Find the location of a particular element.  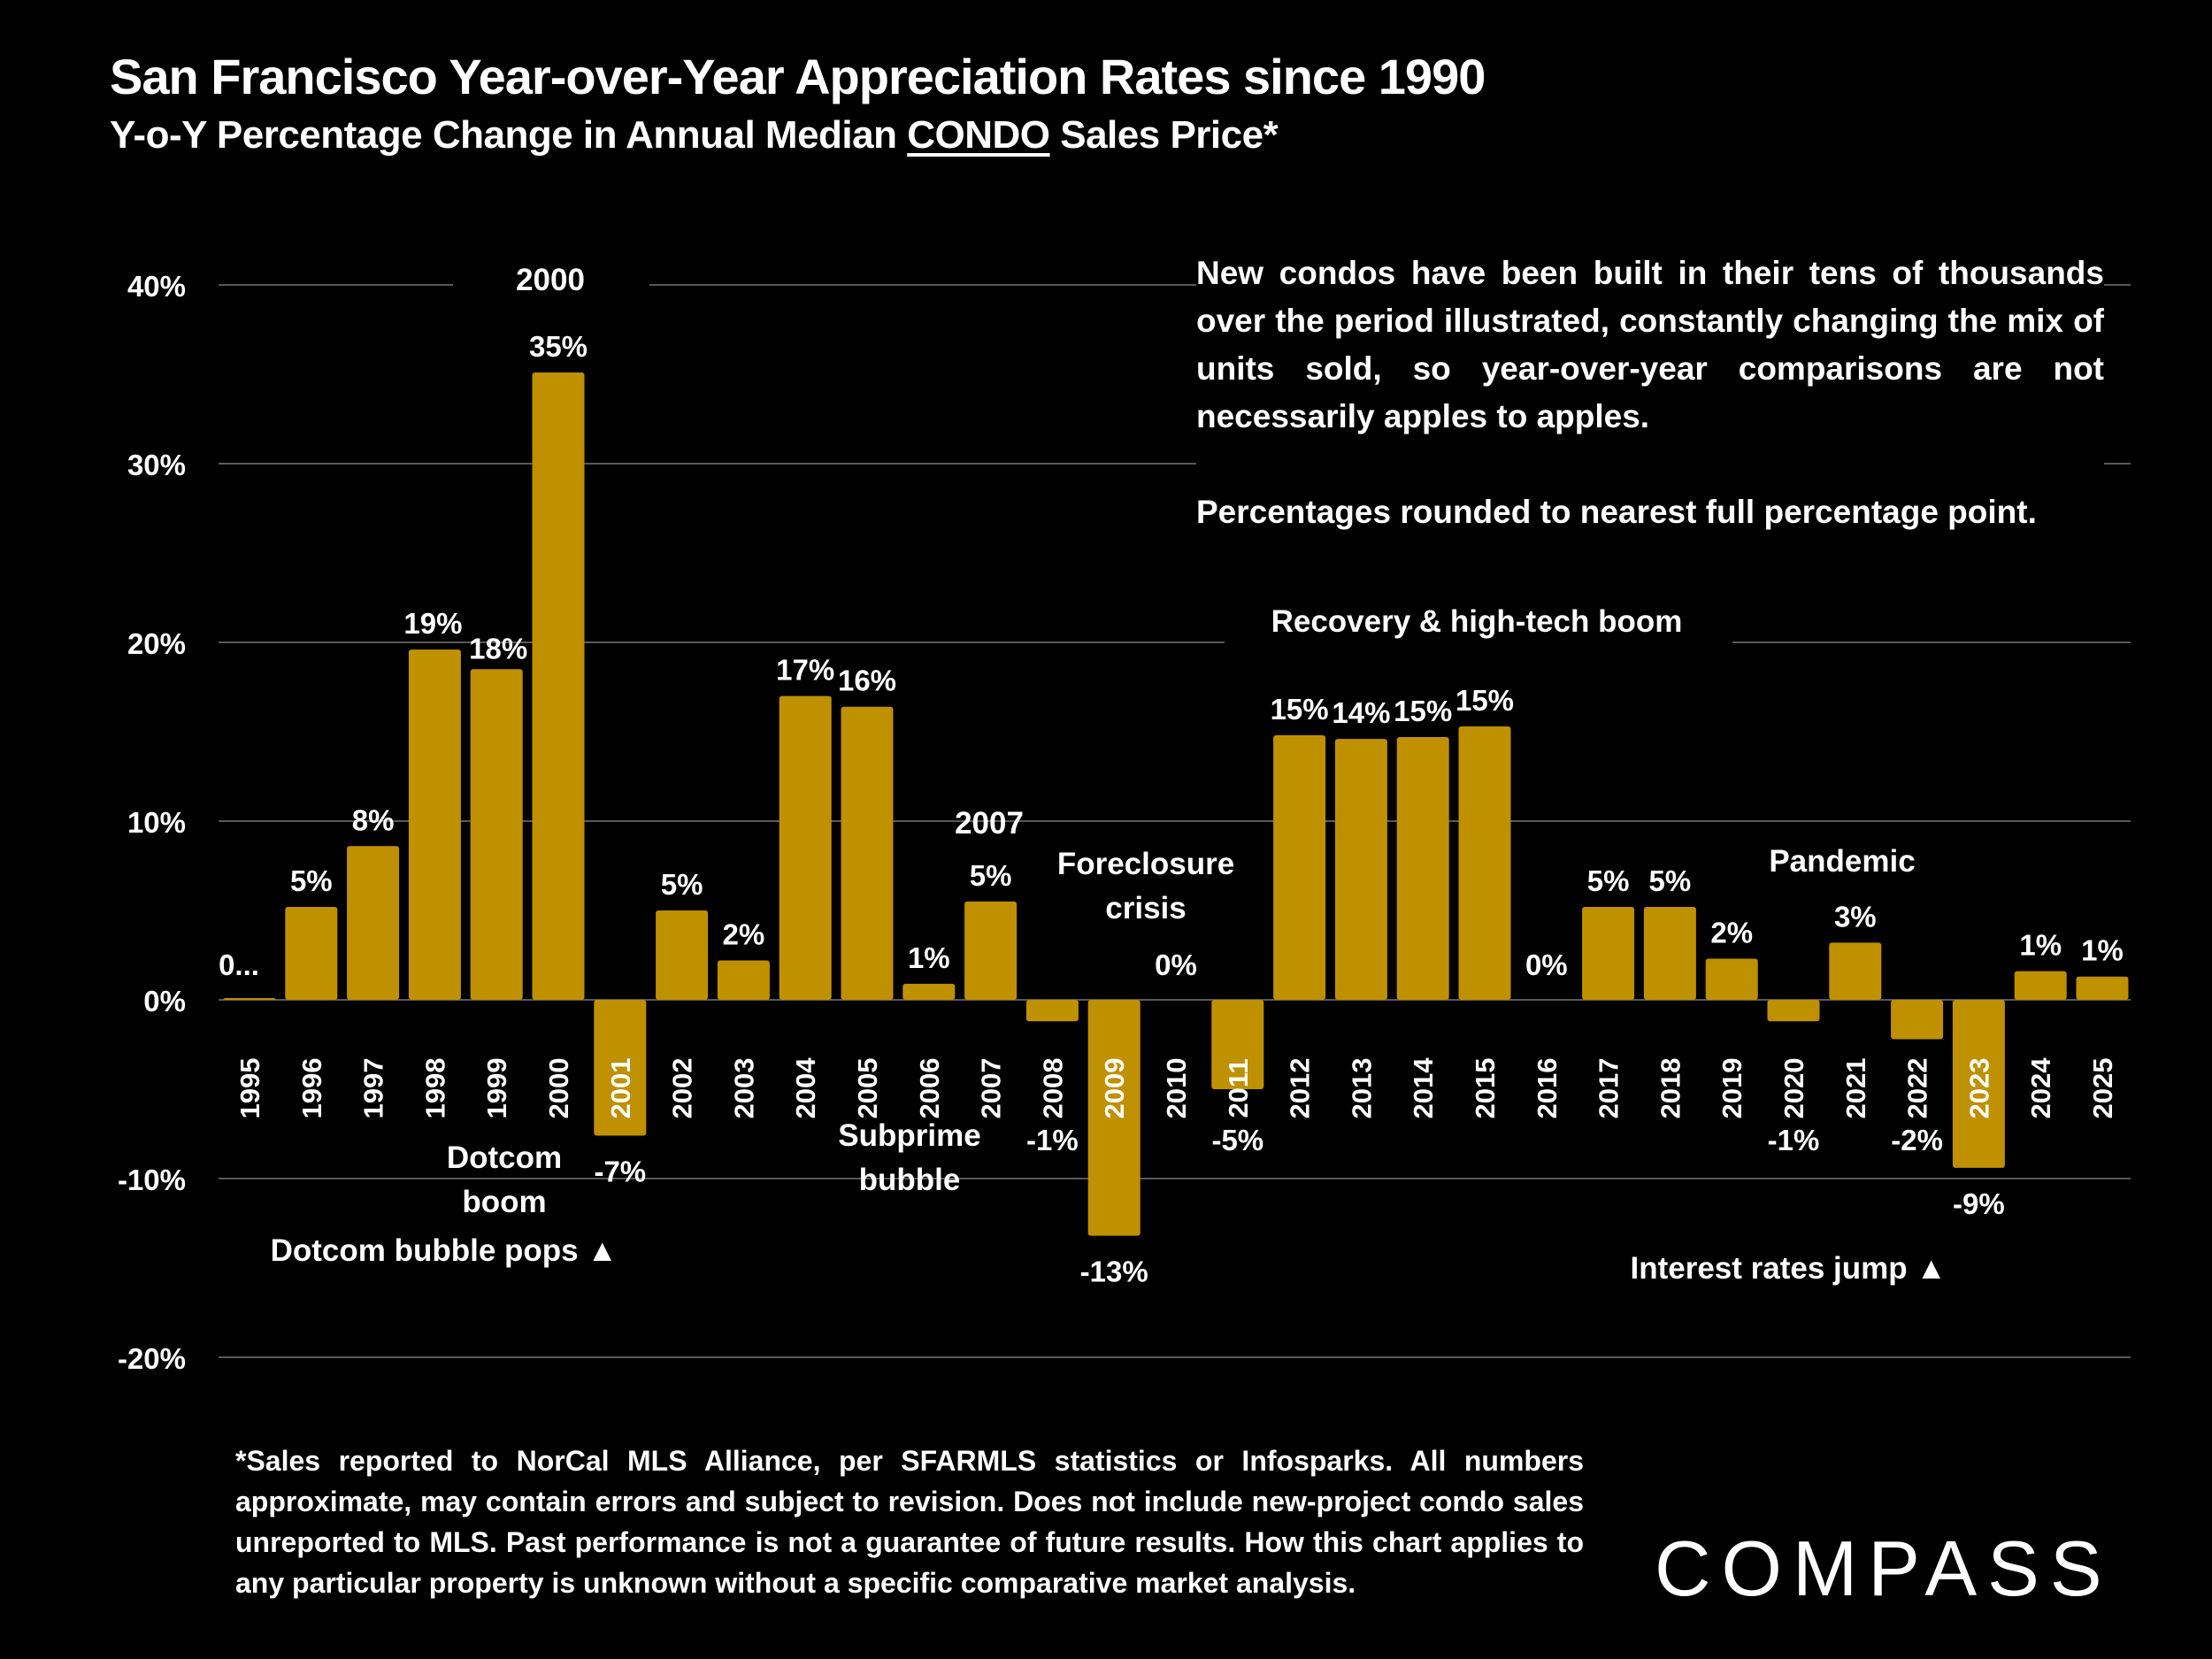

data-label: -2% is located at coordinates (1917, 1140).